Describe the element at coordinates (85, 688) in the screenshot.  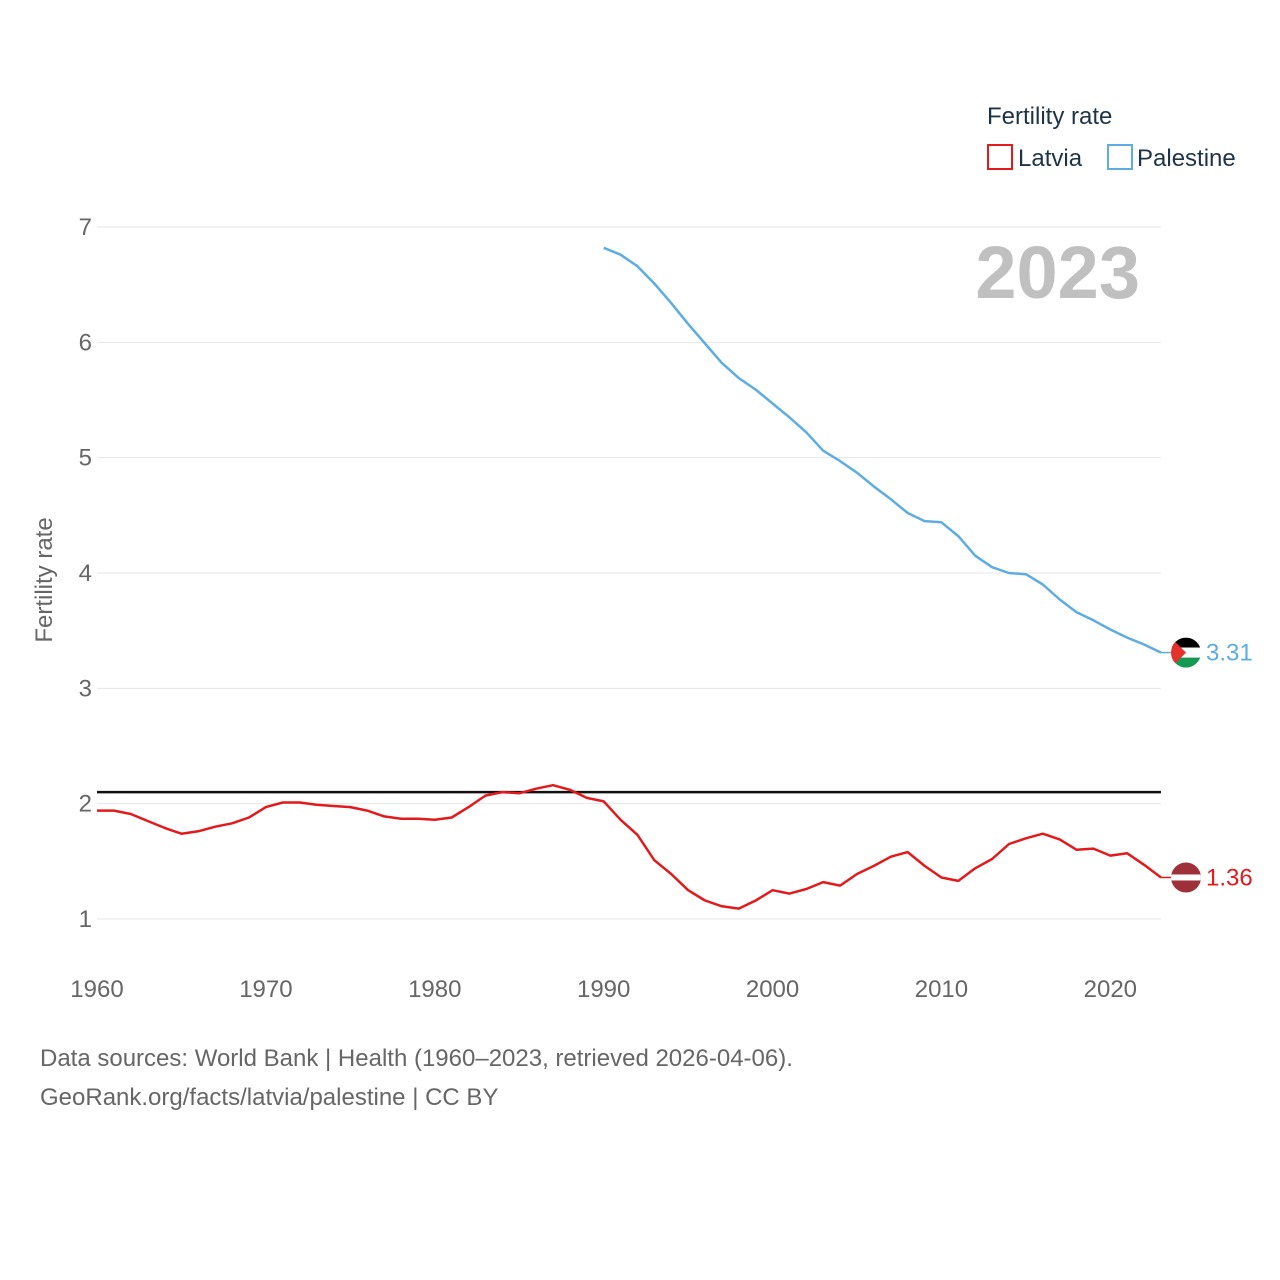
I see `y-tick-label: 3` at that location.